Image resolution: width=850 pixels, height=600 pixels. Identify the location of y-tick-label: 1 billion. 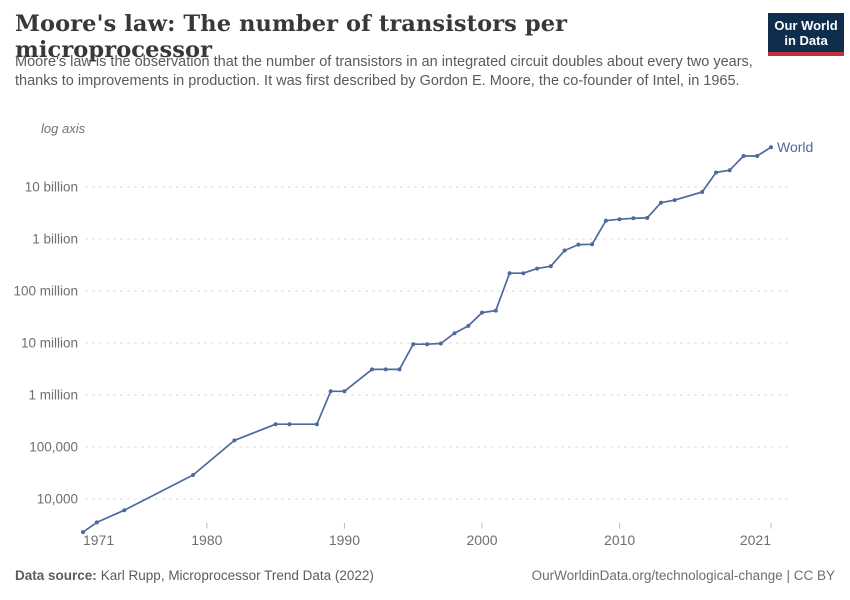
(55, 239).